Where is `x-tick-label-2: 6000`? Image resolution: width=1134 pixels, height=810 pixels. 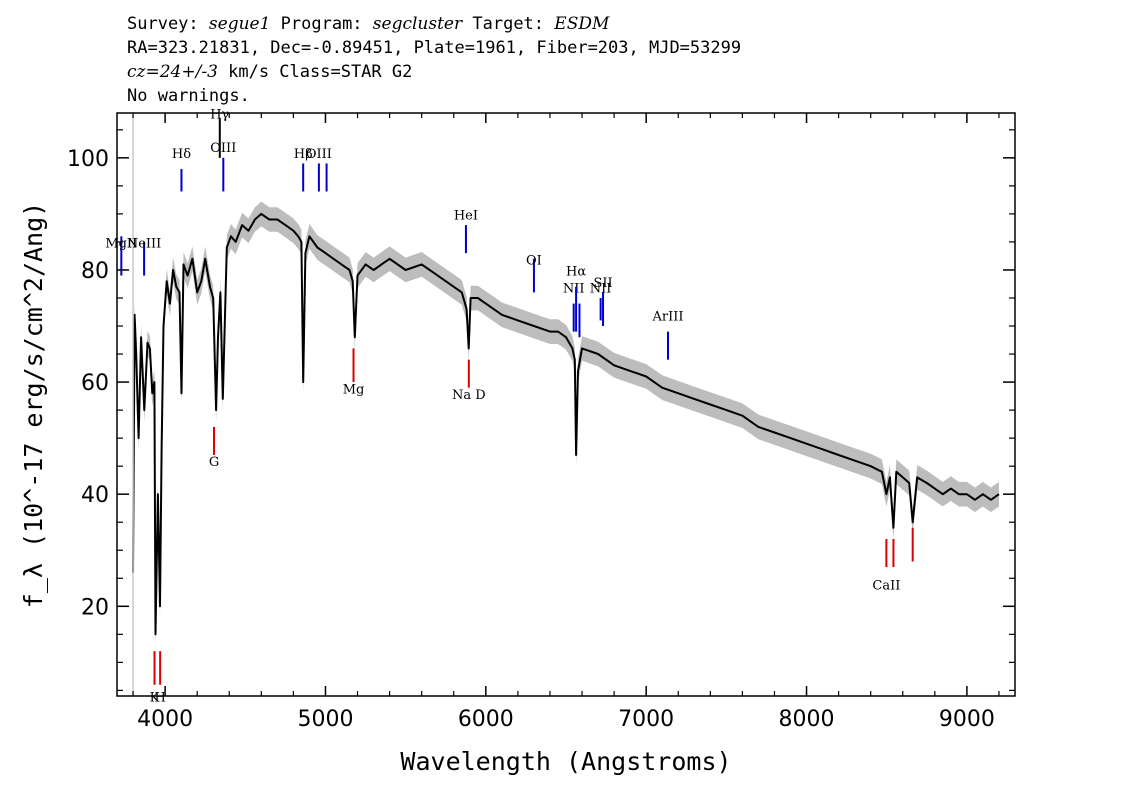 x-tick-label-2: 6000 is located at coordinates (486, 719).